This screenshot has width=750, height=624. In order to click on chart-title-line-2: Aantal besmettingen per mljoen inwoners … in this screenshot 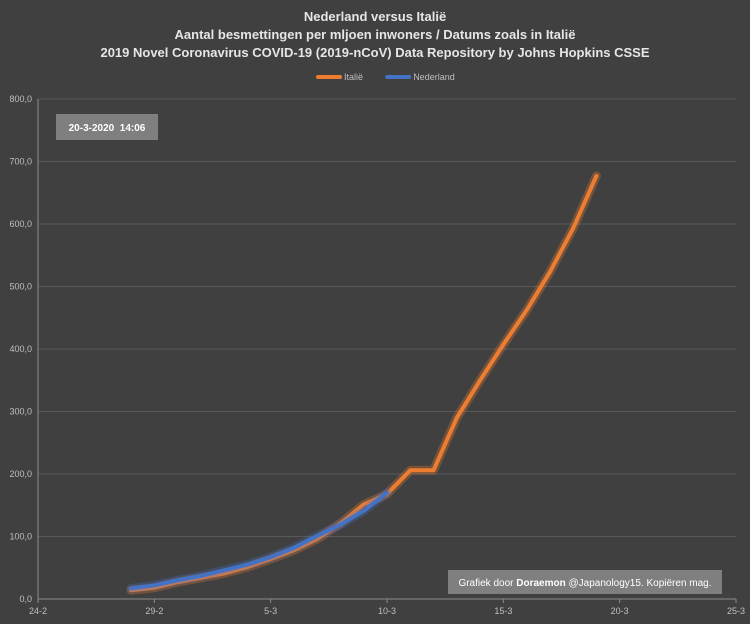, I will do `click(375, 34)`.